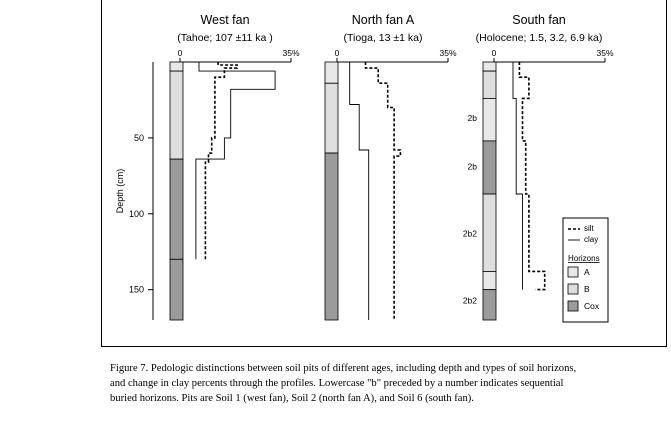 The image size is (671, 422). Describe the element at coordinates (337, 53) in the screenshot. I see `panel-1-x-tick-label-0: 0` at that location.